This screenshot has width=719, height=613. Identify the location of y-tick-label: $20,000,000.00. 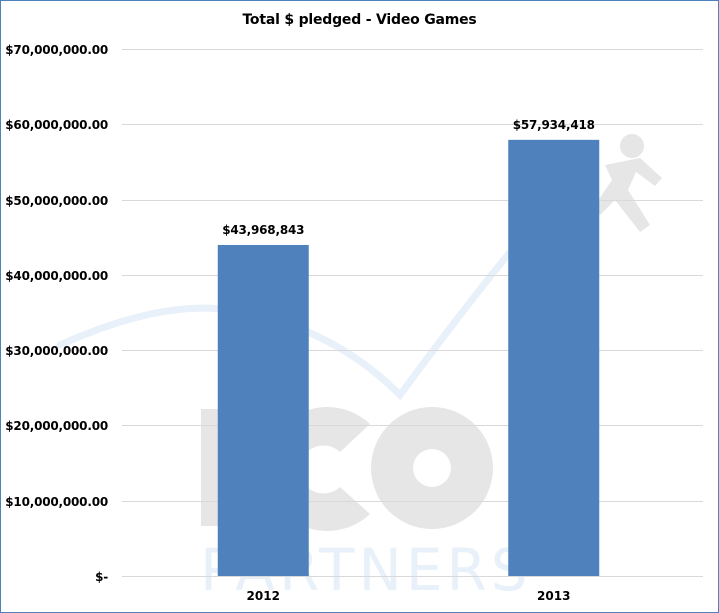
(56, 425).